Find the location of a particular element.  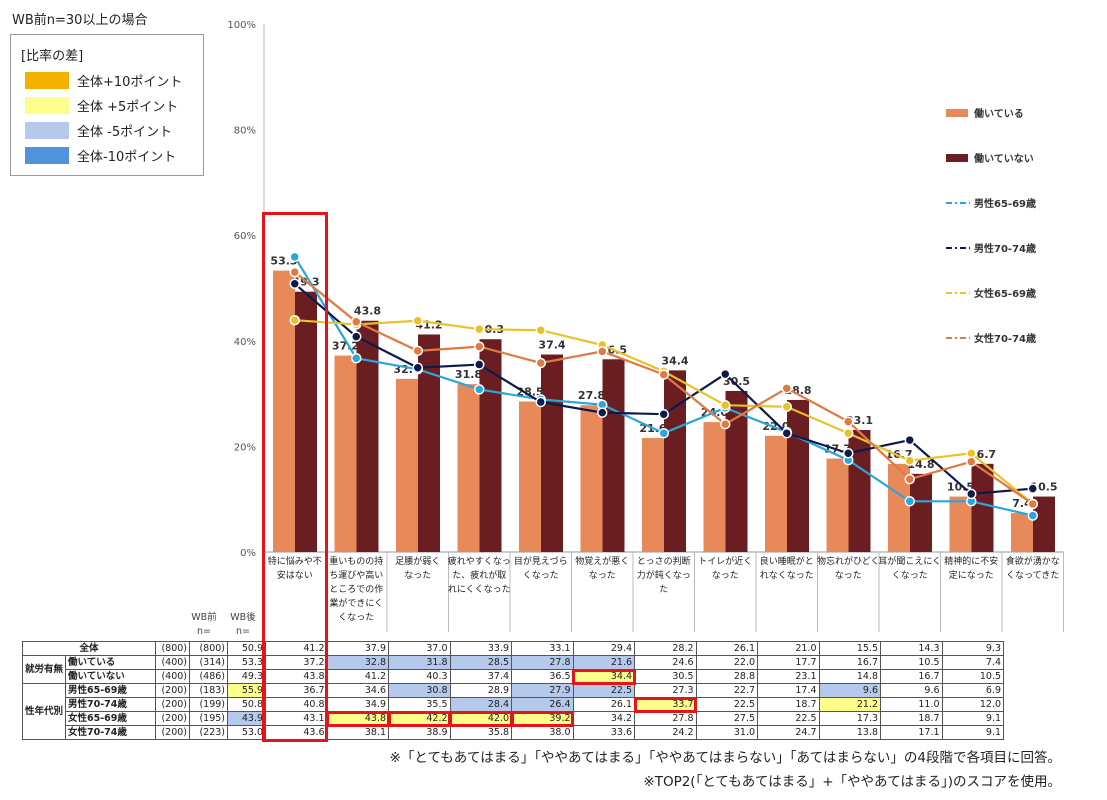

score-cell: 24.6 is located at coordinates (665, 662).